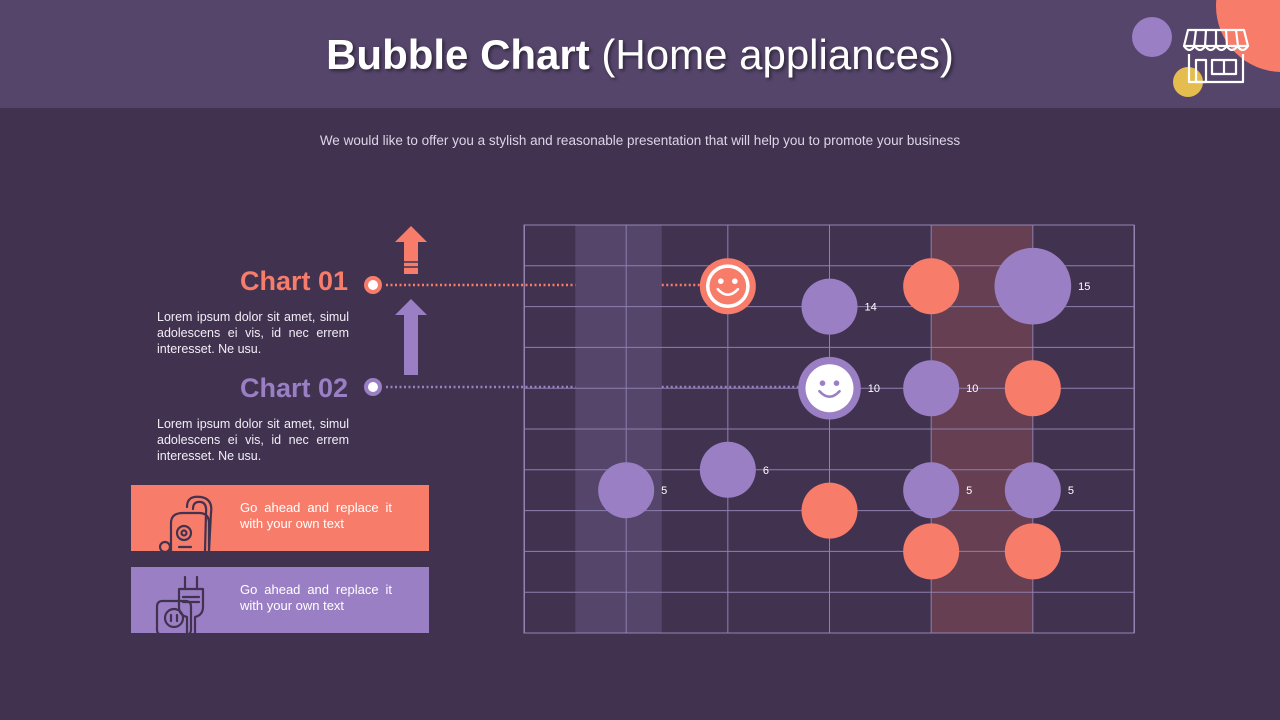  I want to click on chart-02-marker, so click(373, 387).